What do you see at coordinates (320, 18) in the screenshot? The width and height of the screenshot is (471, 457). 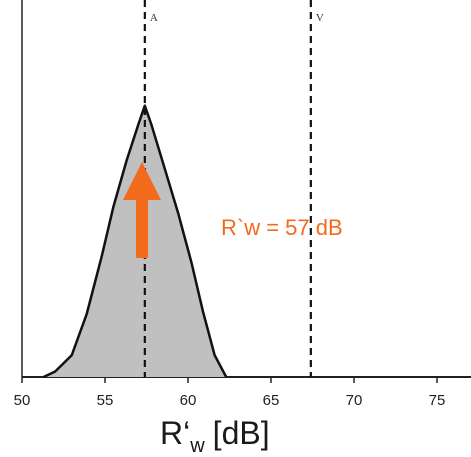 I see `marker-label-v: V` at bounding box center [320, 18].